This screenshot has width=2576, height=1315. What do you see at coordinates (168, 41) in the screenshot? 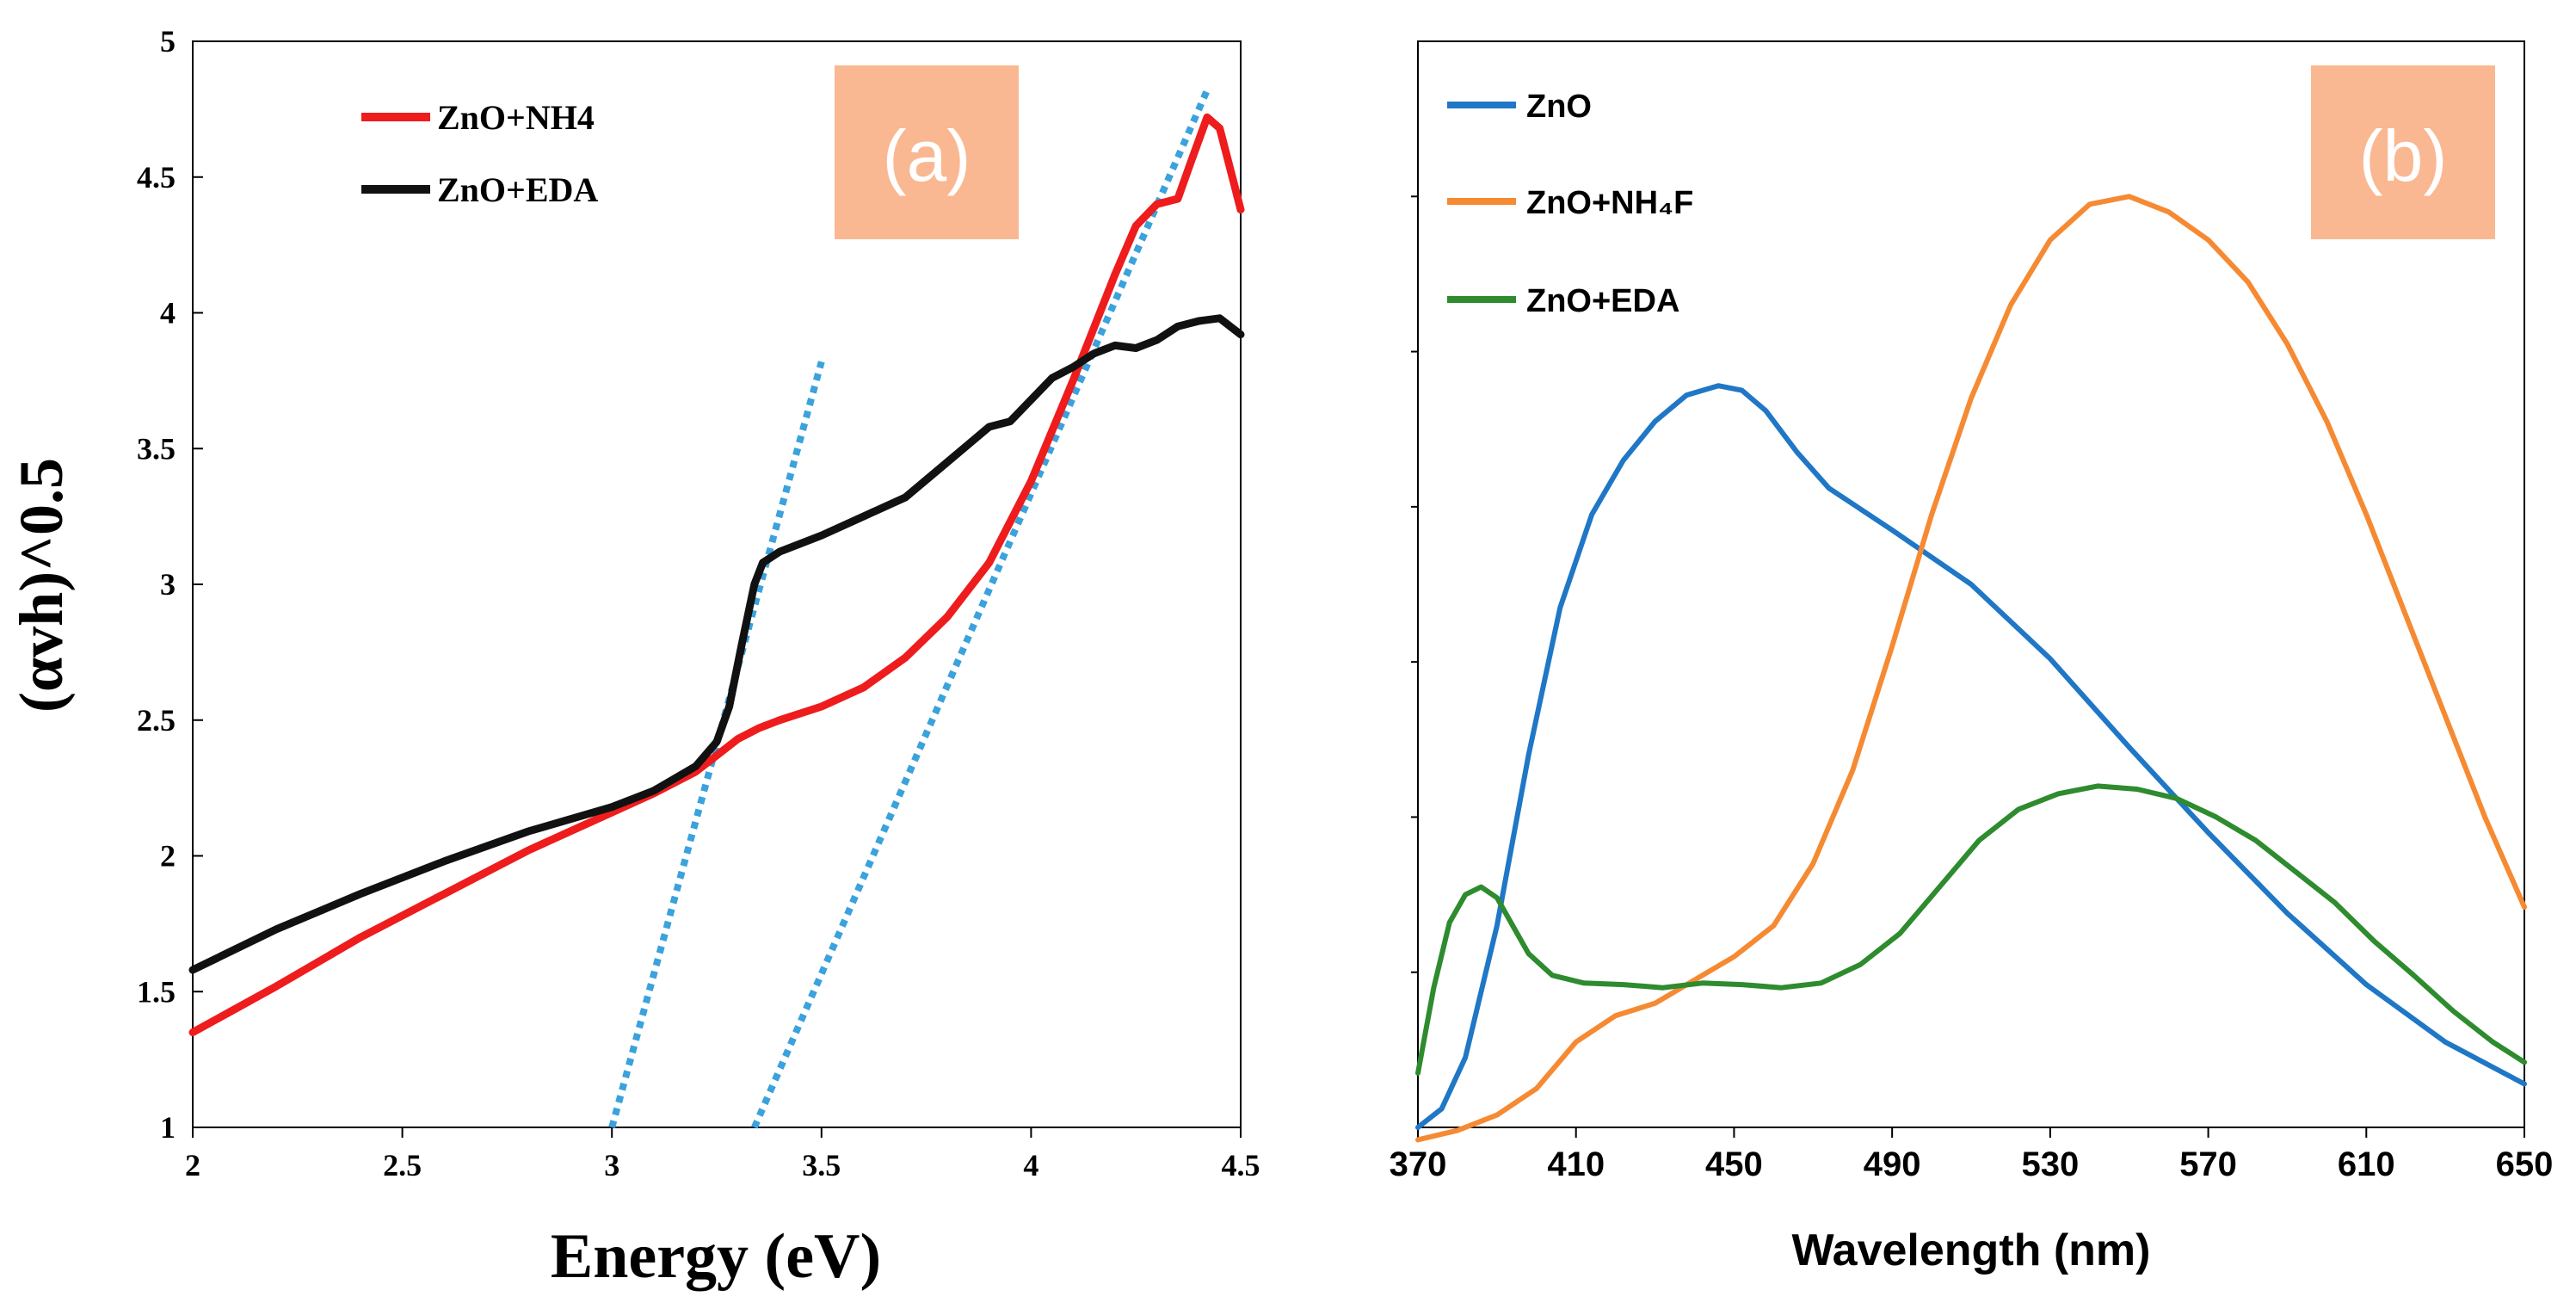
I see `panel-a-y-tick-label: 5` at bounding box center [168, 41].